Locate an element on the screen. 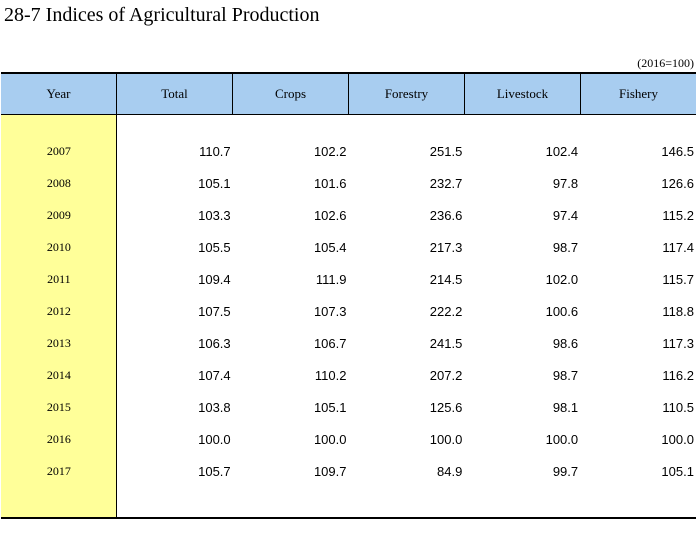 The width and height of the screenshot is (697, 551). year-cell: 2014 is located at coordinates (58, 374).